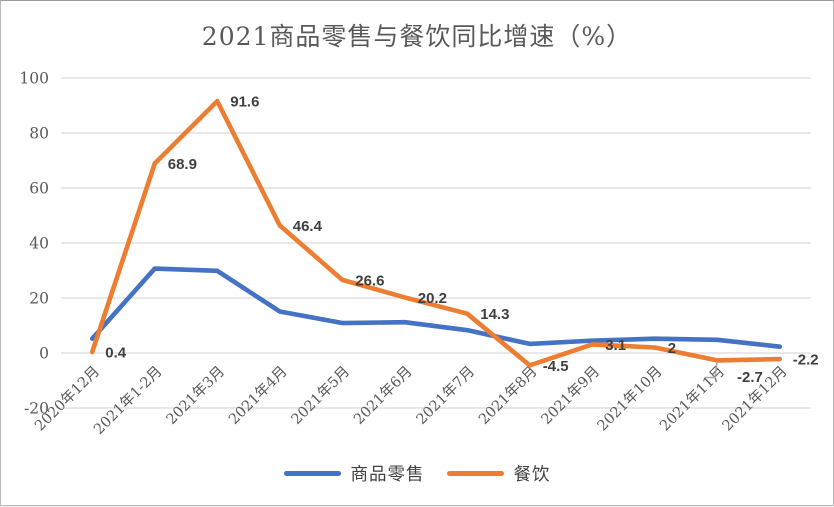  What do you see at coordinates (672, 348) in the screenshot?
I see `catering-data-label: 2` at bounding box center [672, 348].